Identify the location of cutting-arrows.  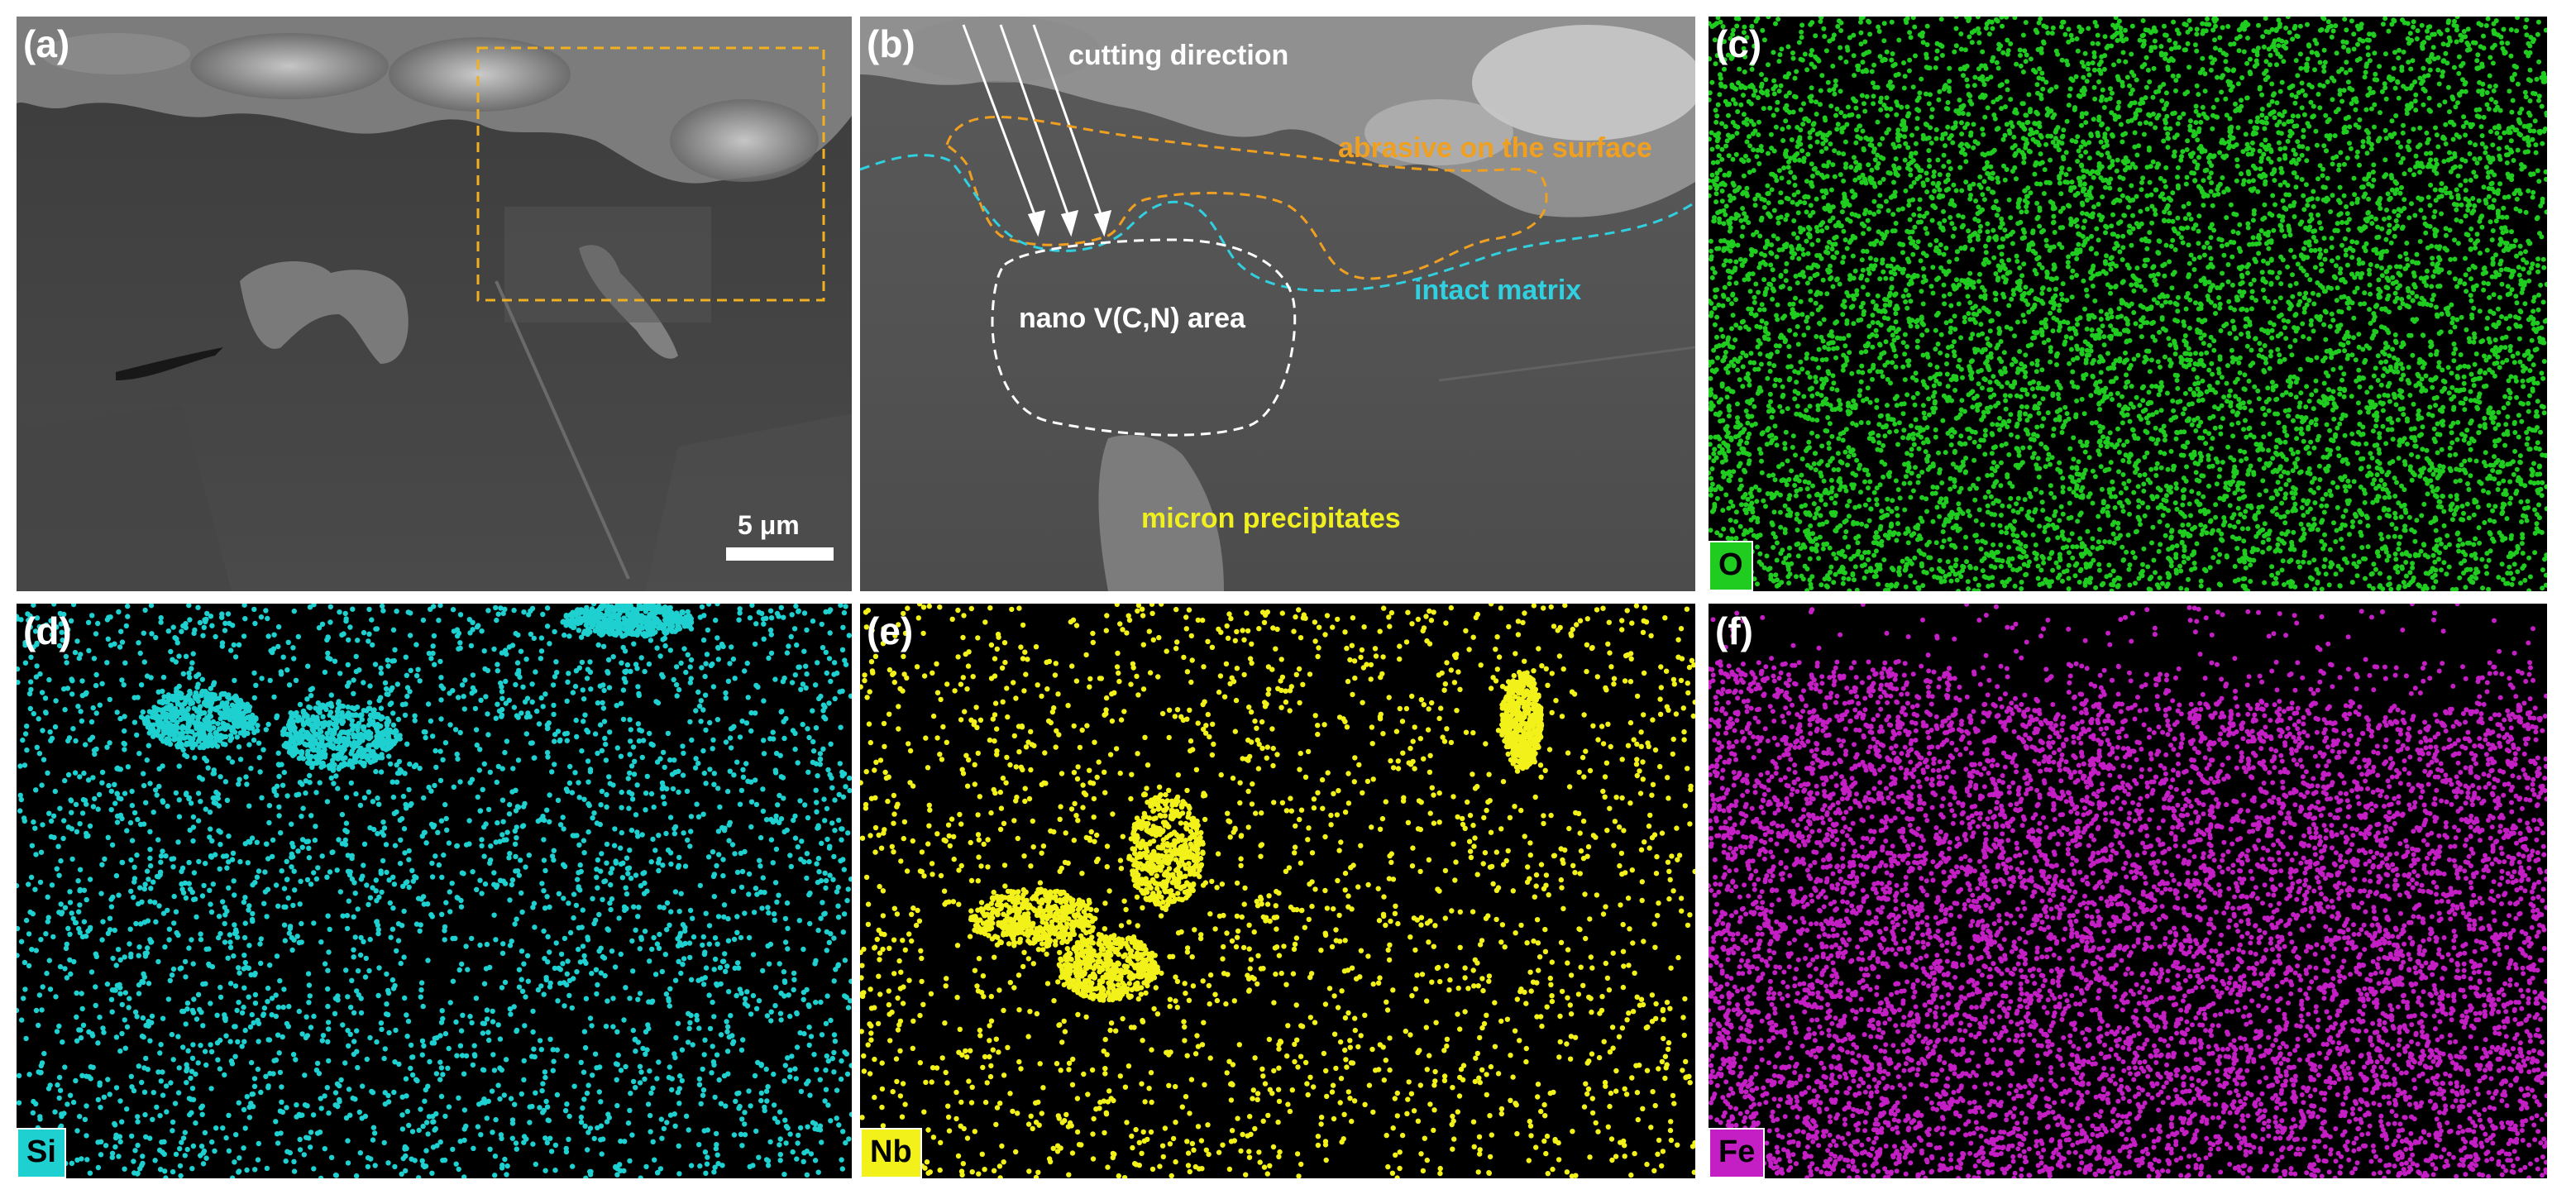
(1037, 130).